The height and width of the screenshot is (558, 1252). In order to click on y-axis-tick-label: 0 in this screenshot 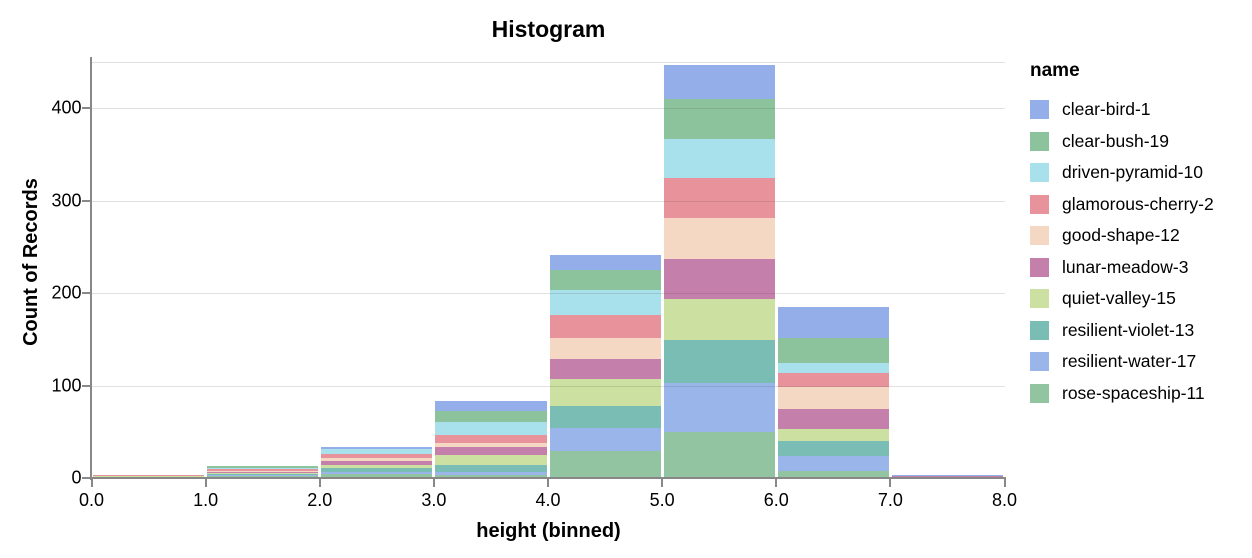, I will do `click(76, 477)`.